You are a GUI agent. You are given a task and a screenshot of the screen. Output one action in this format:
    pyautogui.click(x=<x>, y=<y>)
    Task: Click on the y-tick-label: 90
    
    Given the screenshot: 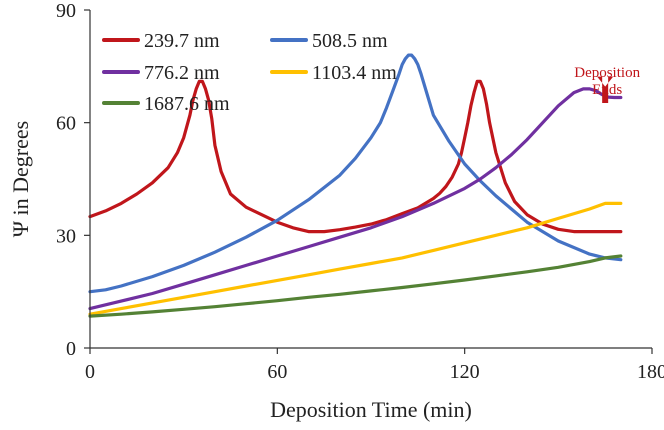 What is the action you would take?
    pyautogui.click(x=66, y=11)
    